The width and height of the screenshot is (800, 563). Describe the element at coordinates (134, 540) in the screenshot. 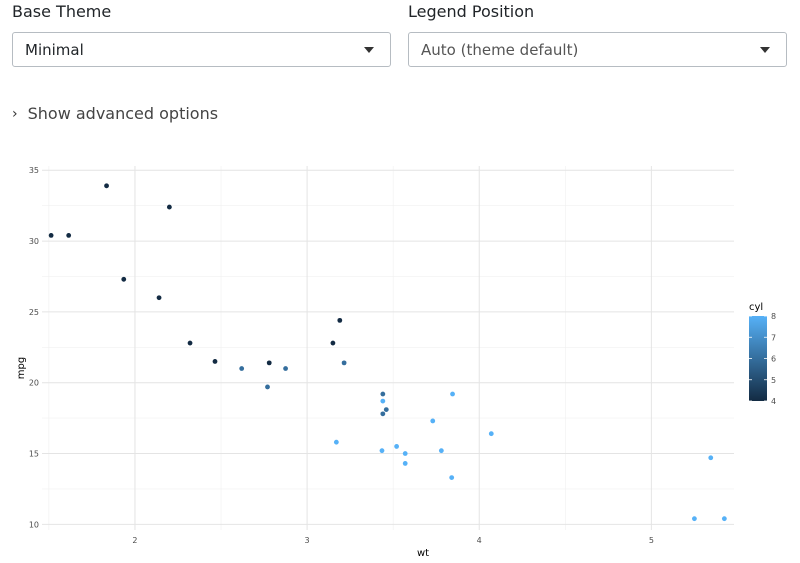

I see `x-tick-label: 2` at that location.